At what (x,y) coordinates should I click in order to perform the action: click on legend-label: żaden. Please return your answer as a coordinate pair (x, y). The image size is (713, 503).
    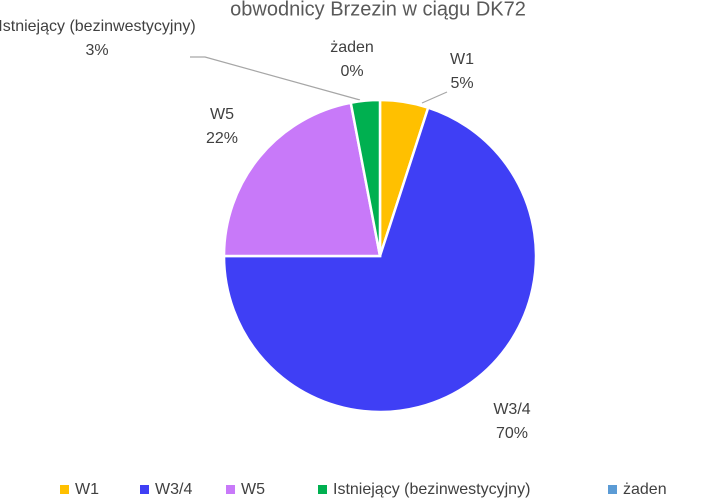
    Looking at the image, I should click on (645, 489).